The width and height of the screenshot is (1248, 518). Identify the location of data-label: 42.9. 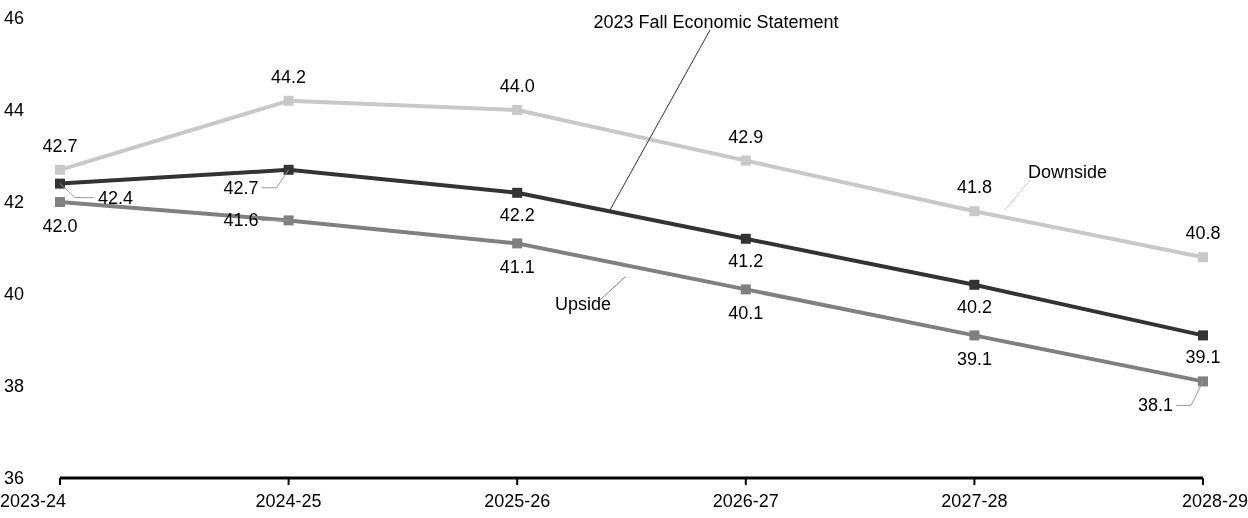
(746, 136).